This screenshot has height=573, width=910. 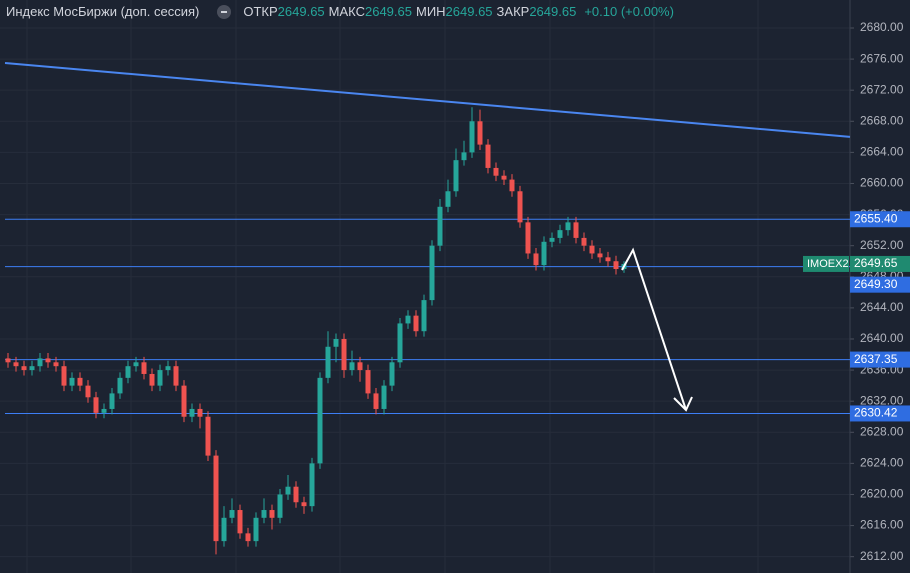 I want to click on last-price-box, so click(x=880, y=263).